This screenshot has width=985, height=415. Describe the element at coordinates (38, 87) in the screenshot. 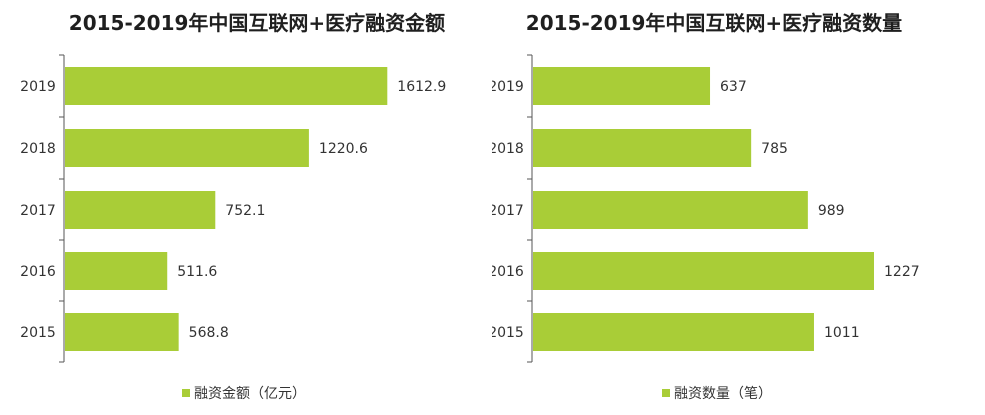

I see `amount-category-label-2019: 2019` at that location.